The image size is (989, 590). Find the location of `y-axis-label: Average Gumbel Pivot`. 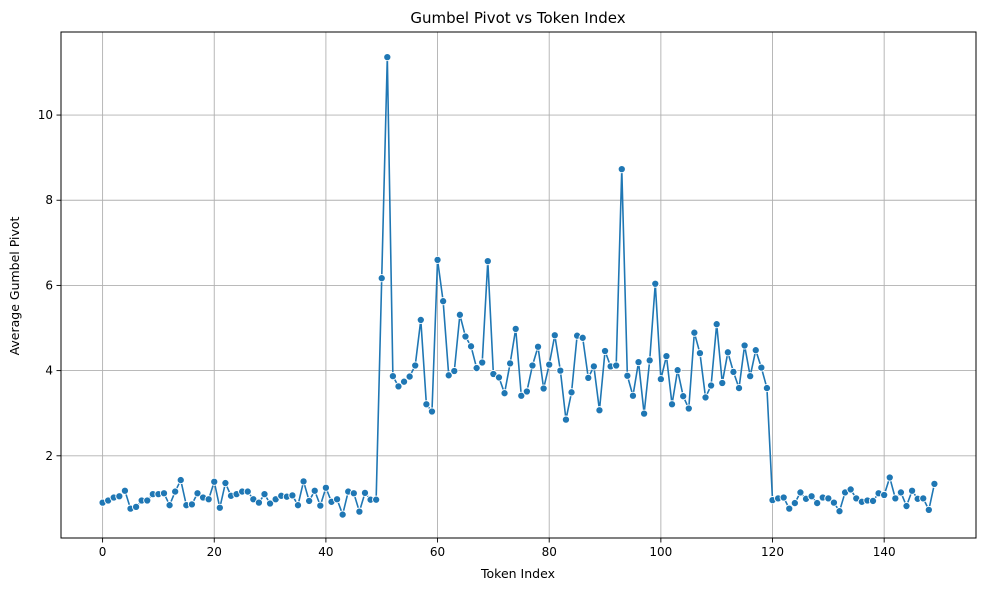

y-axis-label: Average Gumbel Pivot is located at coordinates (14, 285).